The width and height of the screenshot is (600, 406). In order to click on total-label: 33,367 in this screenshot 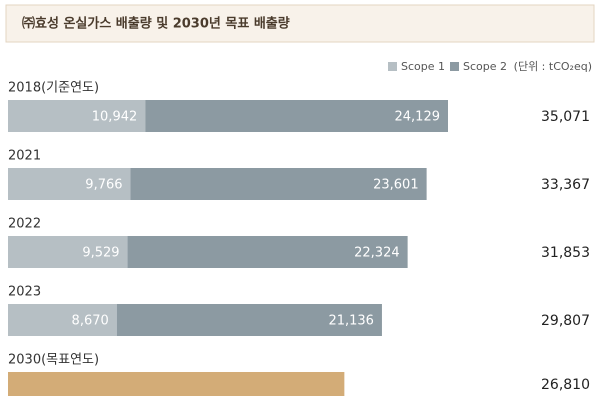, I will do `click(565, 185)`.